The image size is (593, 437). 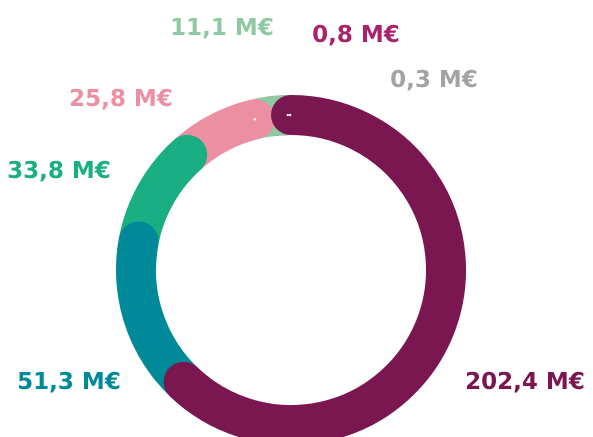 What do you see at coordinates (59, 171) in the screenshot?
I see `slice-label-33-8: 33,8 M€` at bounding box center [59, 171].